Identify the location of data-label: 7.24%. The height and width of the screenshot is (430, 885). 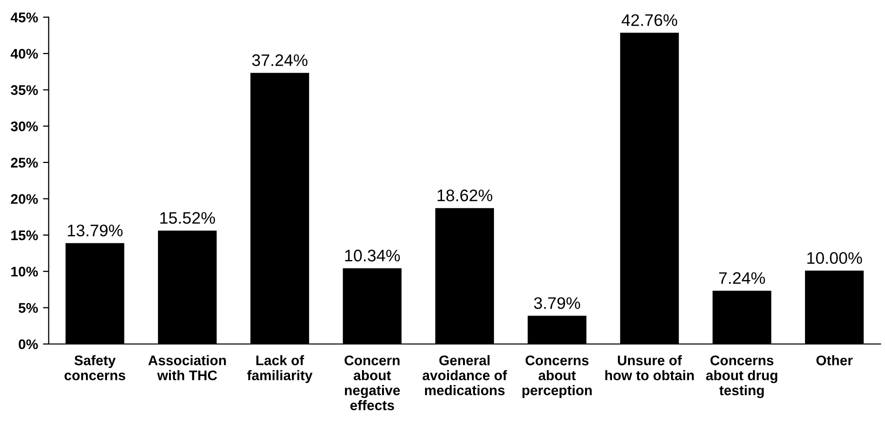
(742, 278).